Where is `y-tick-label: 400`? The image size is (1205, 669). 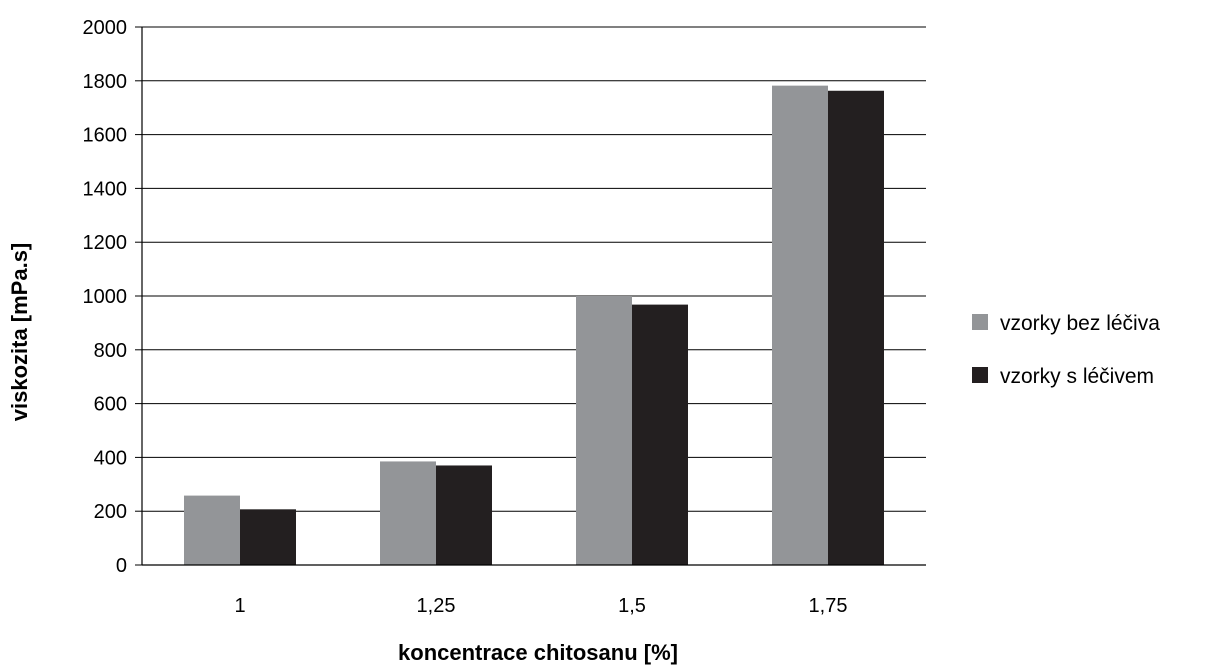
y-tick-label: 400 is located at coordinates (110, 458).